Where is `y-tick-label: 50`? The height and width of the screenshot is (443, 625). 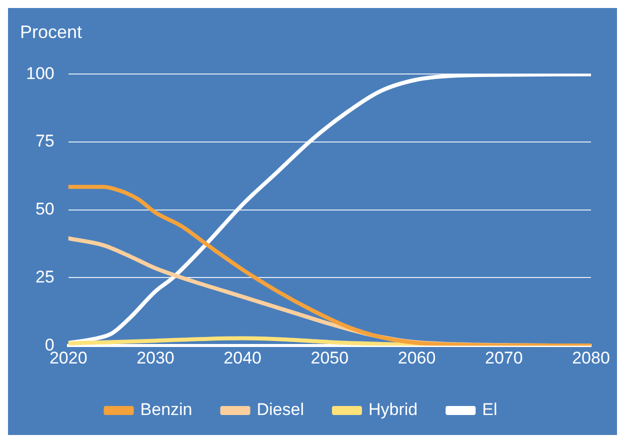
y-tick-label: 50 is located at coordinates (44, 209).